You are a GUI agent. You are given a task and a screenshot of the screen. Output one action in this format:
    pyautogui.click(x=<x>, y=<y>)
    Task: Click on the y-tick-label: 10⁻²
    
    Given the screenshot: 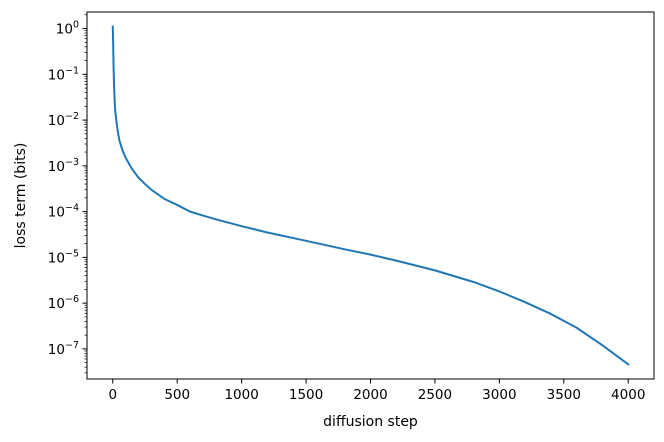 What is the action you would take?
    pyautogui.click(x=63, y=120)
    